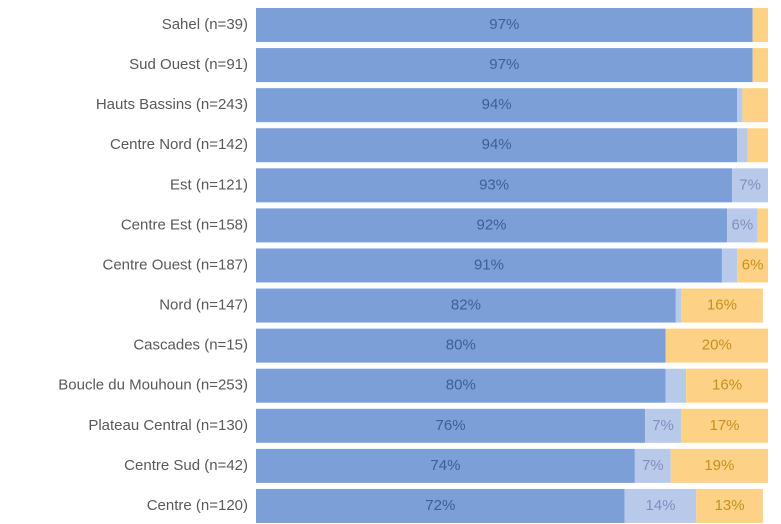 This screenshot has width=781, height=524. Describe the element at coordinates (190, 345) in the screenshot. I see `category-label: Cascades (n=15)` at that location.